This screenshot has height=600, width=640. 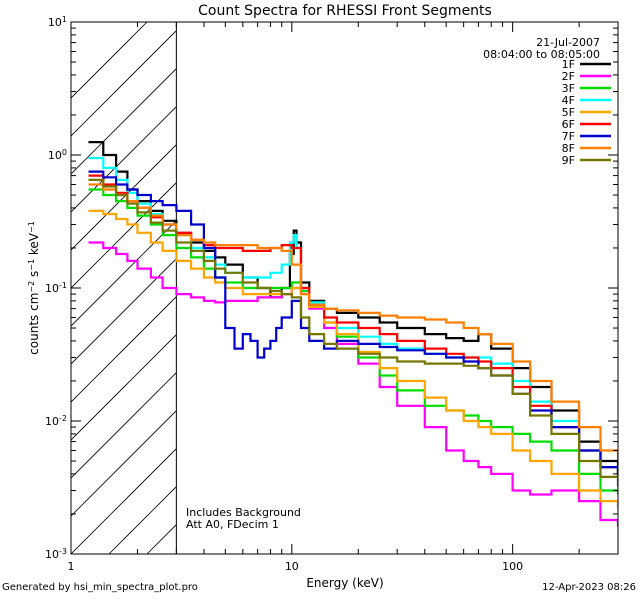 What do you see at coordinates (512, 566) in the screenshot?
I see `x-tick-label: 100` at bounding box center [512, 566].